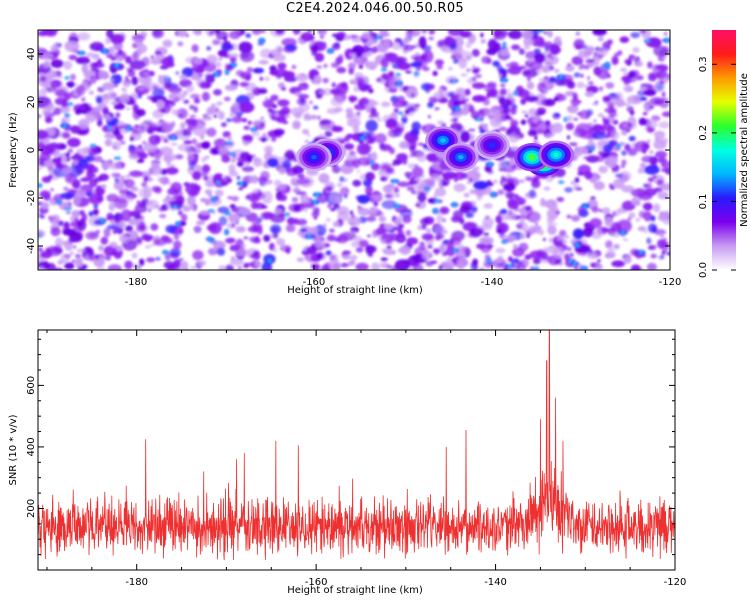 This screenshot has width=750, height=600. What do you see at coordinates (703, 133) in the screenshot?
I see `colorbar-tick-label: 0.2` at bounding box center [703, 133].